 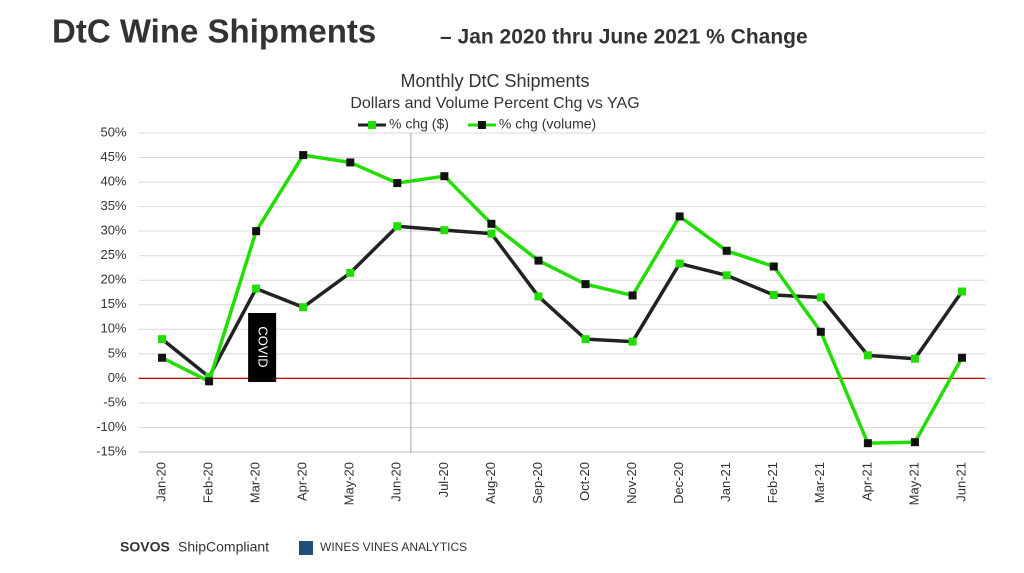 What do you see at coordinates (113, 205) in the screenshot?
I see `y-tick-label: 35%` at bounding box center [113, 205].